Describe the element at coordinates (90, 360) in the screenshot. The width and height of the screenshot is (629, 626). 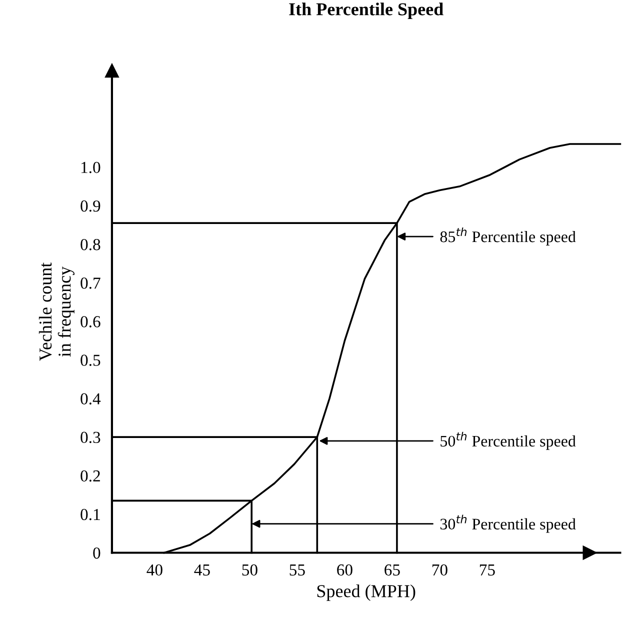
I see `y-tick-label: 0.5` at that location.